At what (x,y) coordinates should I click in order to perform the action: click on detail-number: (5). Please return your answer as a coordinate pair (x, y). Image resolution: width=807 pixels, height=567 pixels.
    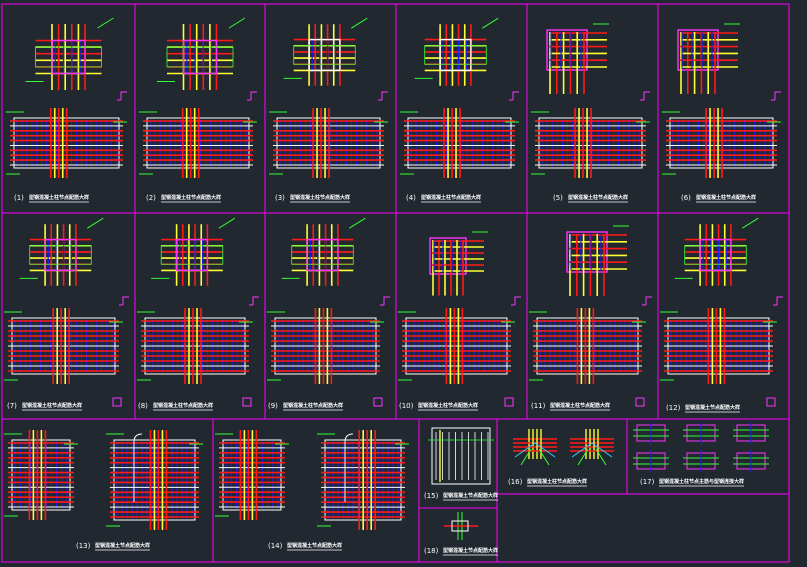
    Looking at the image, I should click on (558, 198).